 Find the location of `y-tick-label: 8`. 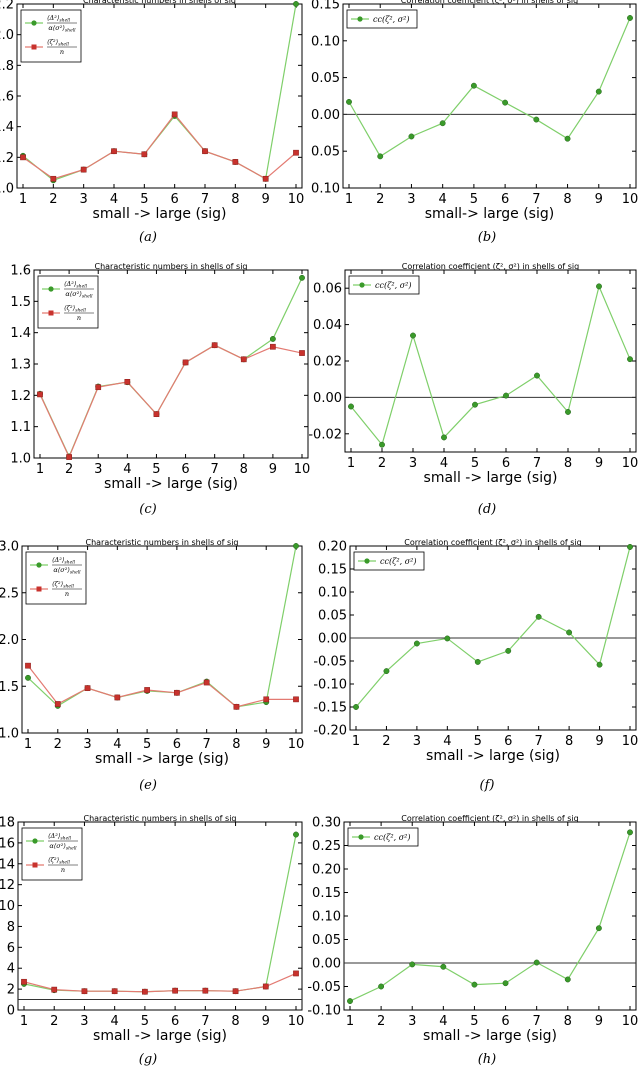

y-tick-label: 8 is located at coordinates (11, 927).